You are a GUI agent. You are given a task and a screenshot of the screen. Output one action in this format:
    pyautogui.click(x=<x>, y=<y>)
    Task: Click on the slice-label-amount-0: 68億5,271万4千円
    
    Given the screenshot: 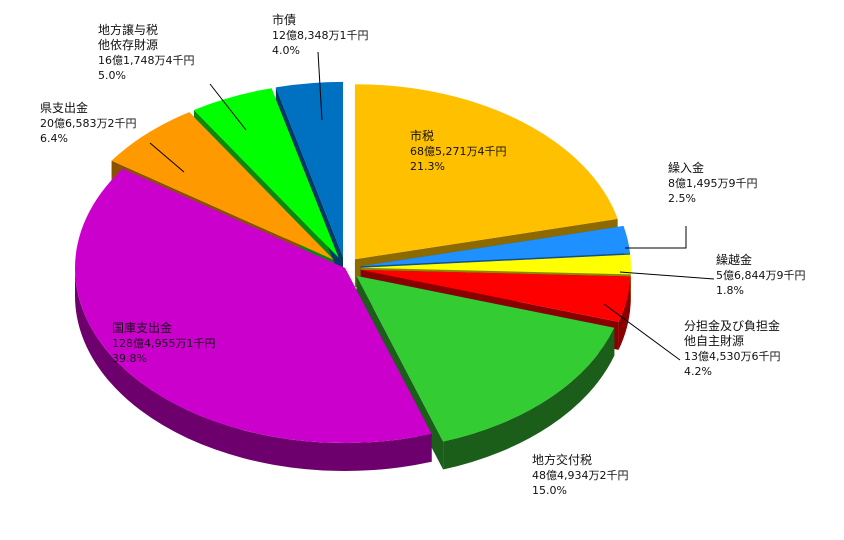 What is the action you would take?
    pyautogui.click(x=458, y=151)
    